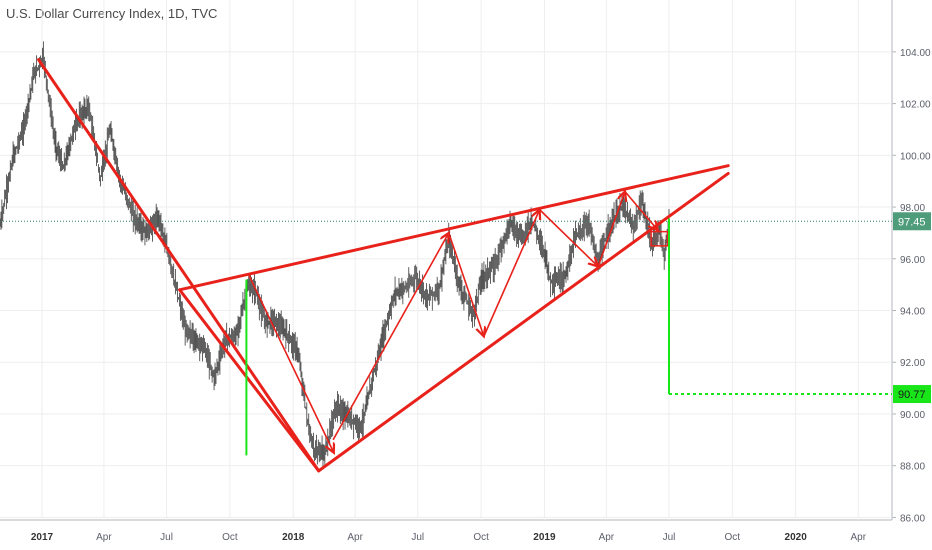 Image resolution: width=932 pixels, height=550 pixels. I want to click on y-tick-label: 92.00, so click(912, 363).